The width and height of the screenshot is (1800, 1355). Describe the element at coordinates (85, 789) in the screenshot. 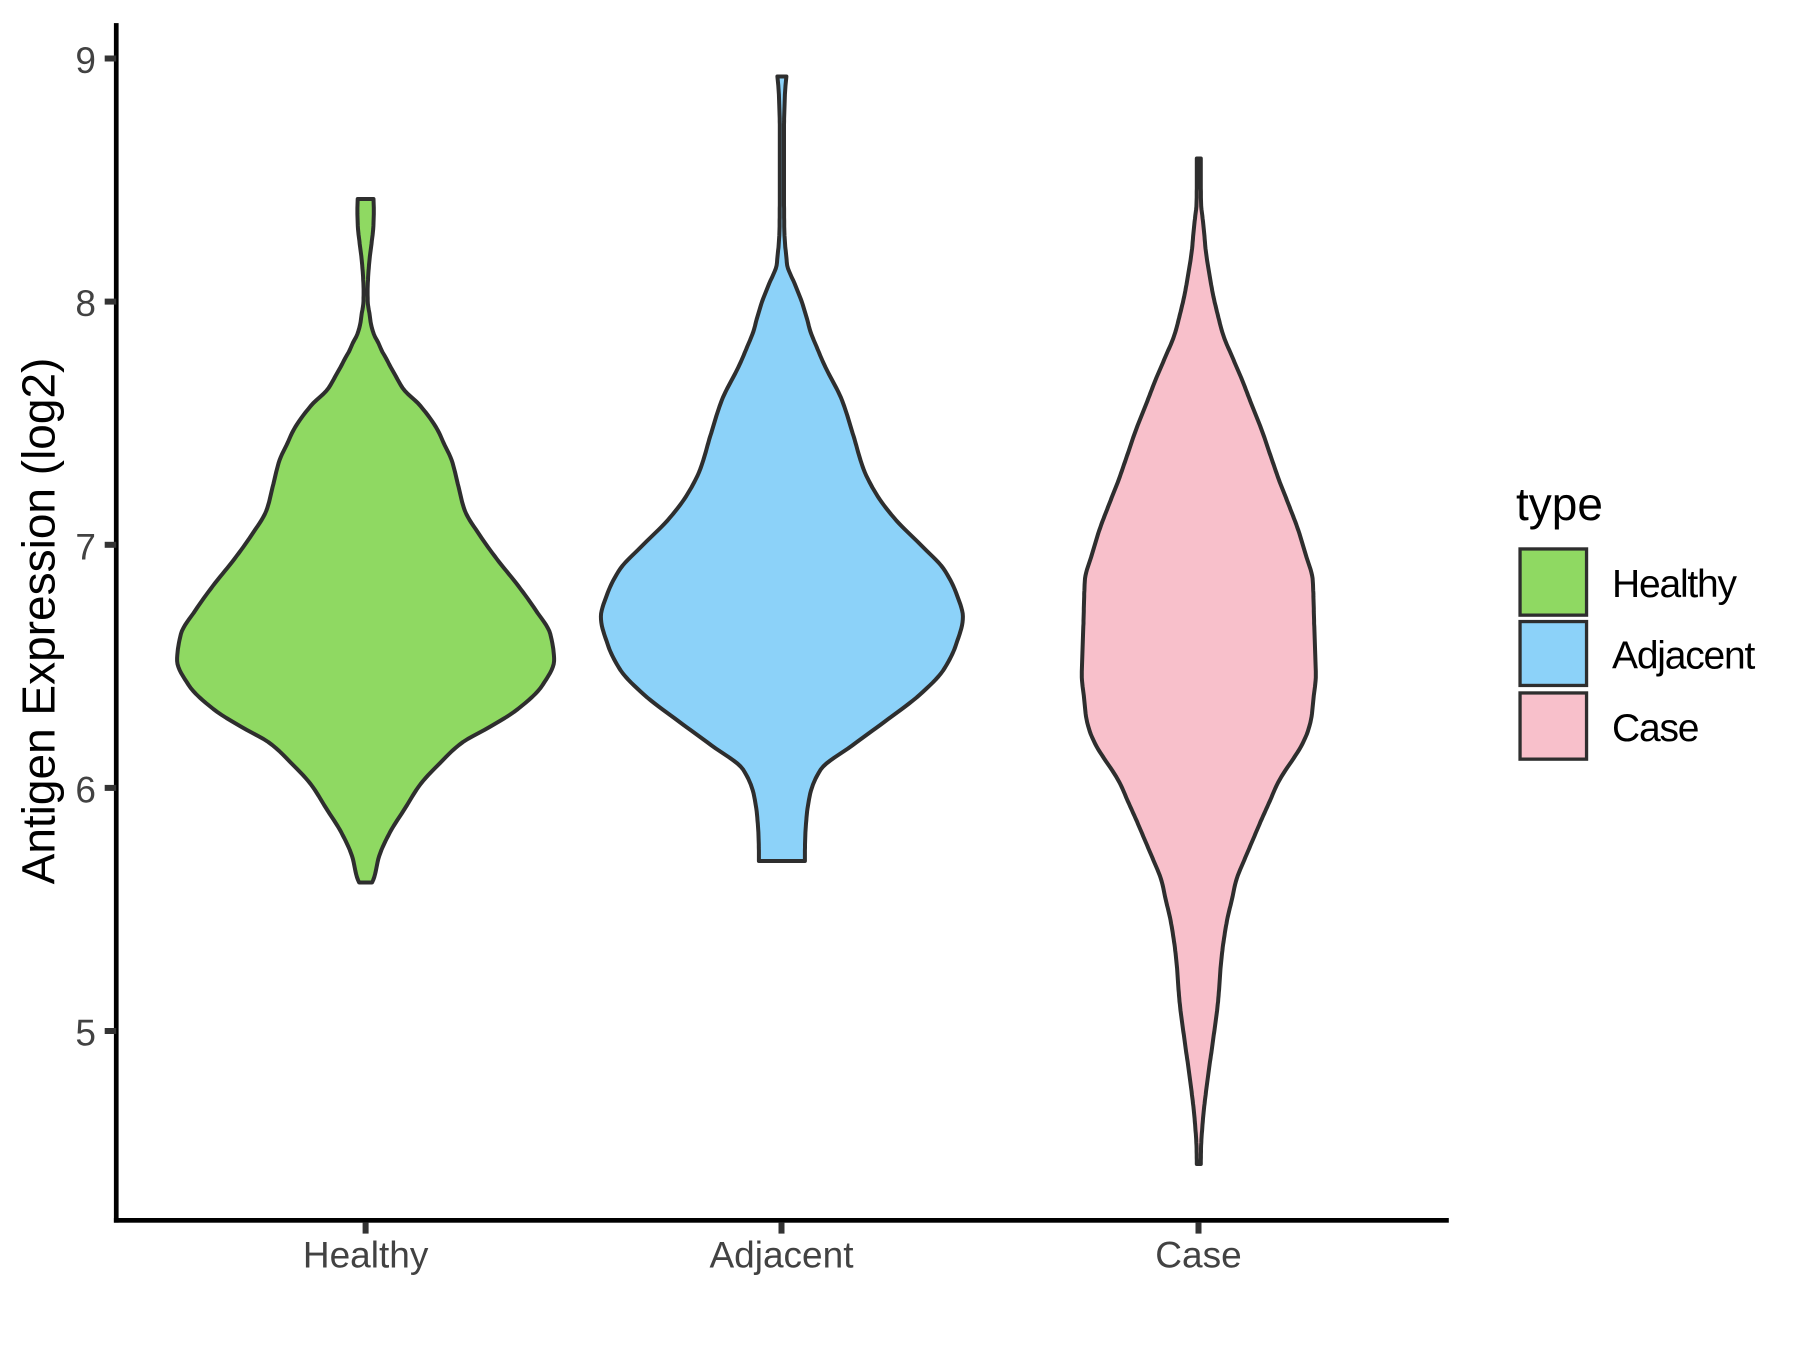

I see `svg-text: 6` at that location.